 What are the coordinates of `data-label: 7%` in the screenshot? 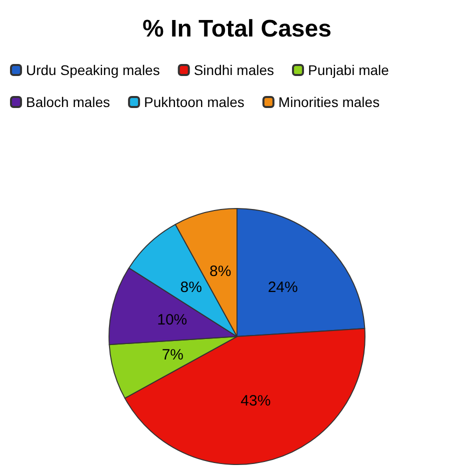 It's located at (173, 355).